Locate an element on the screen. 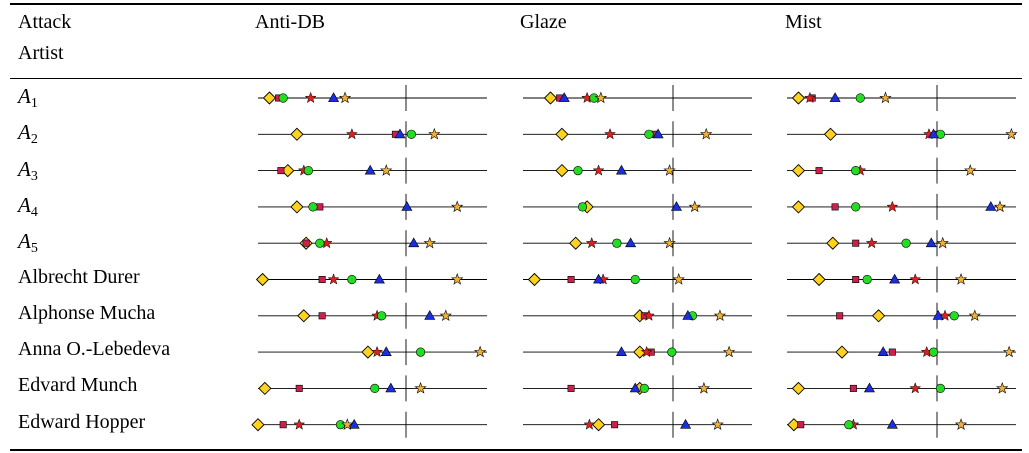 This screenshot has height=453, width=1029. column-header-mist: Mist is located at coordinates (803, 22).